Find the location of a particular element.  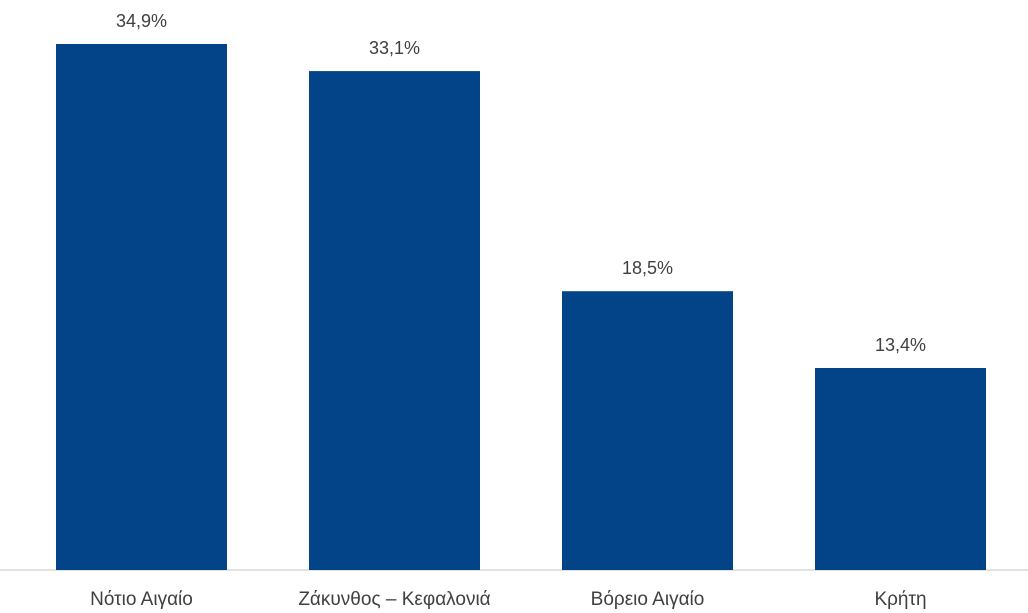

category-label-3: Βόρειο Αιγαίο is located at coordinates (648, 599).